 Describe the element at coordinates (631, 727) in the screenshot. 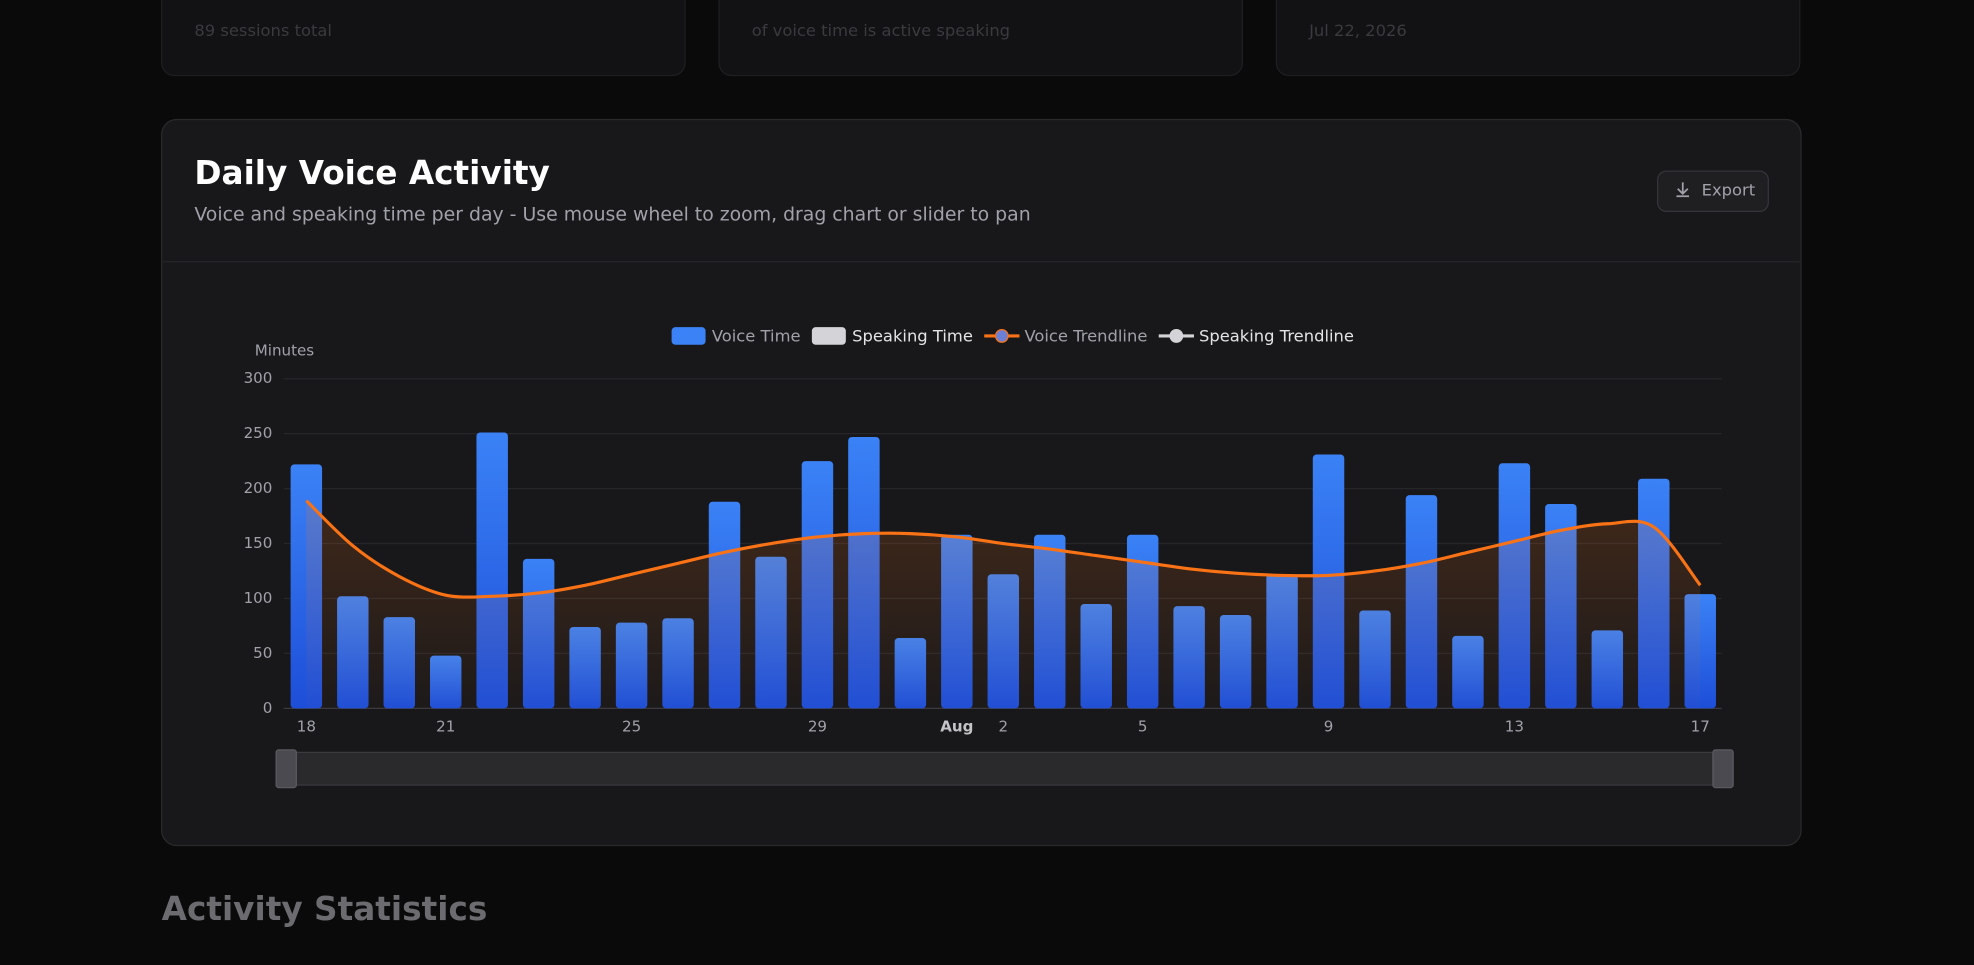

I see `x-tick-label: 25` at that location.